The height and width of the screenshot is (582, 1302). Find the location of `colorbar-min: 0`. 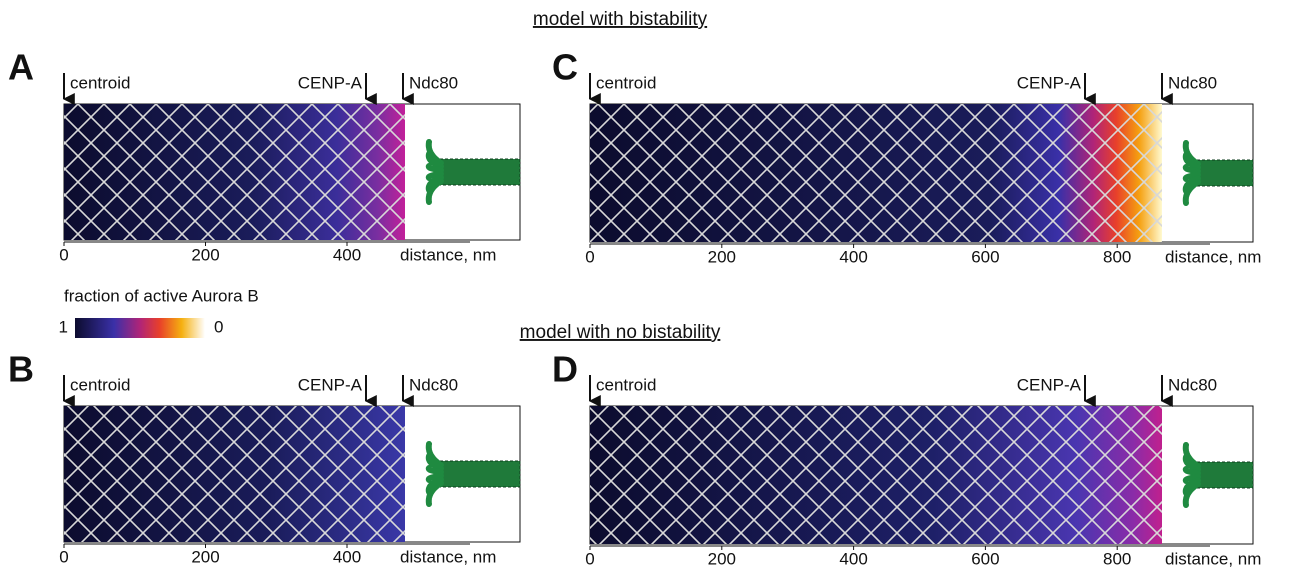

colorbar-min: 0 is located at coordinates (218, 326).